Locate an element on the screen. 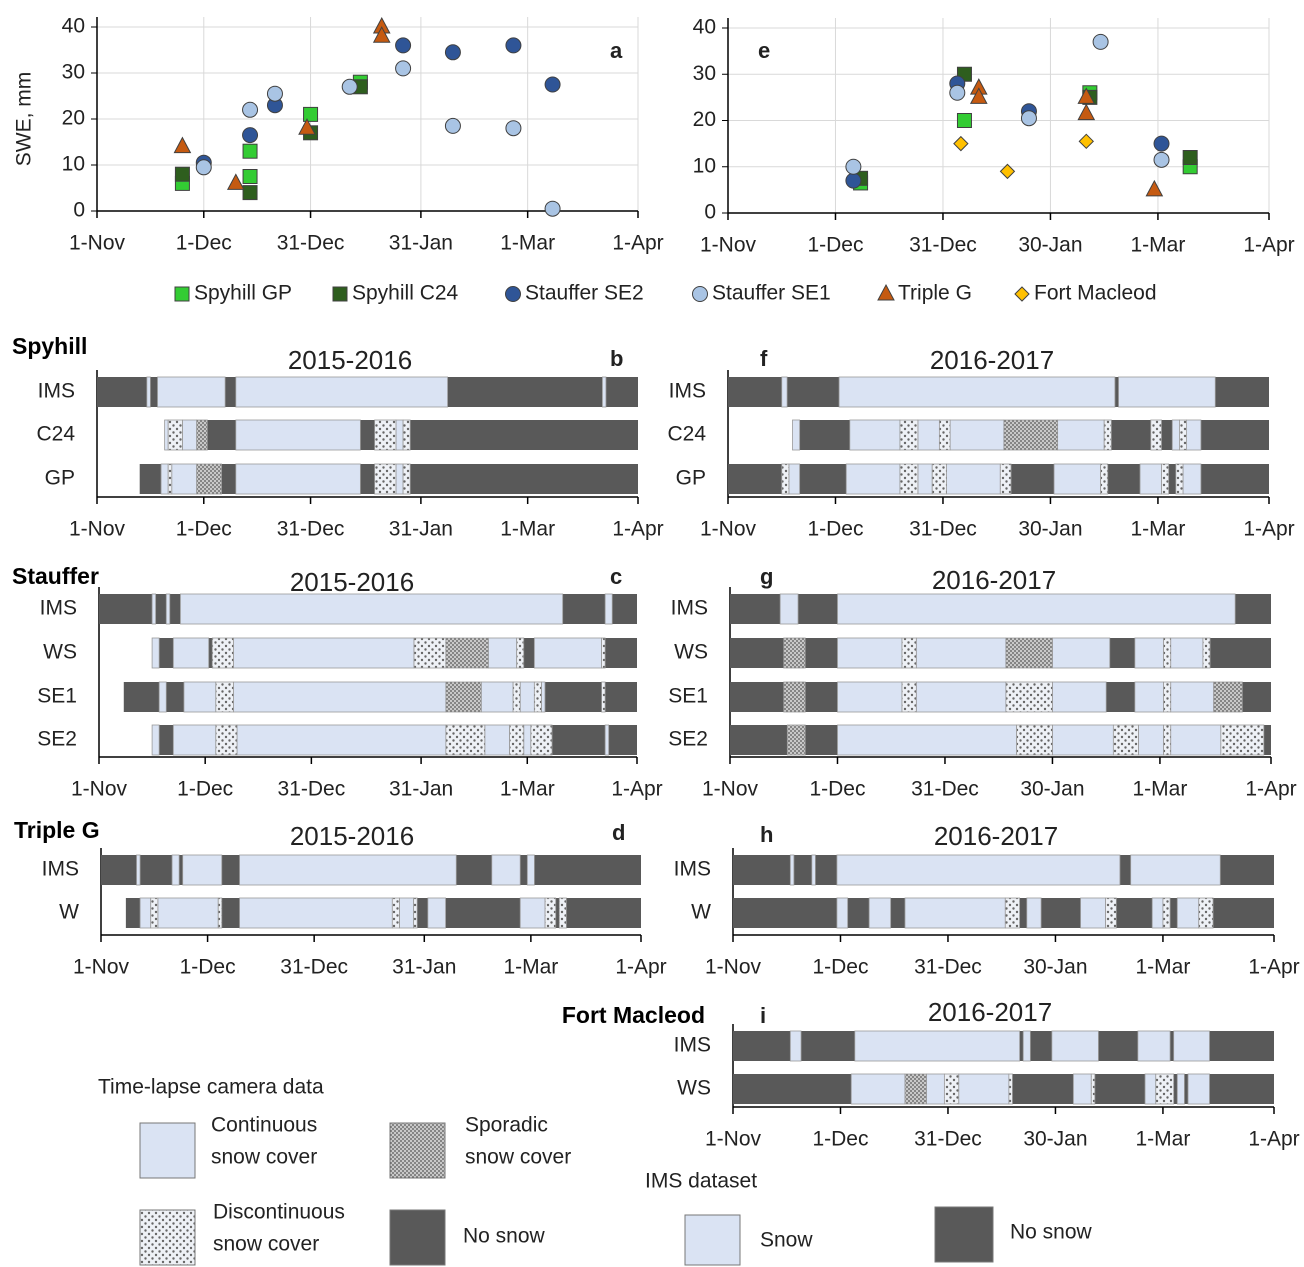 Image resolution: width=1304 pixels, height=1267 pixels. y-tick-label: 10 is located at coordinates (73, 164).